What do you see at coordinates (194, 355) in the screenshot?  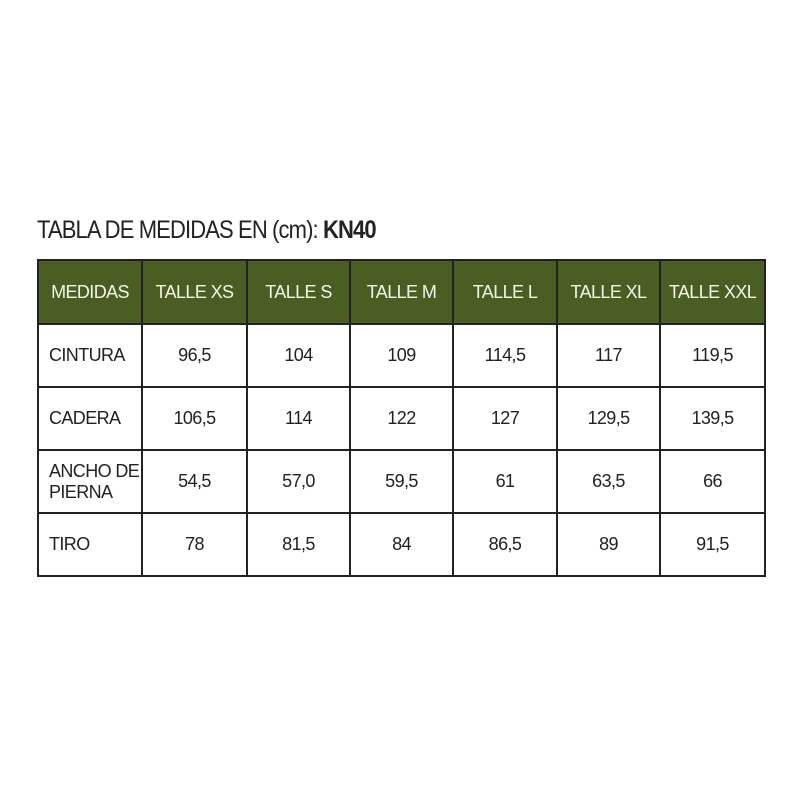 I see `table-cell: 96,5` at bounding box center [194, 355].